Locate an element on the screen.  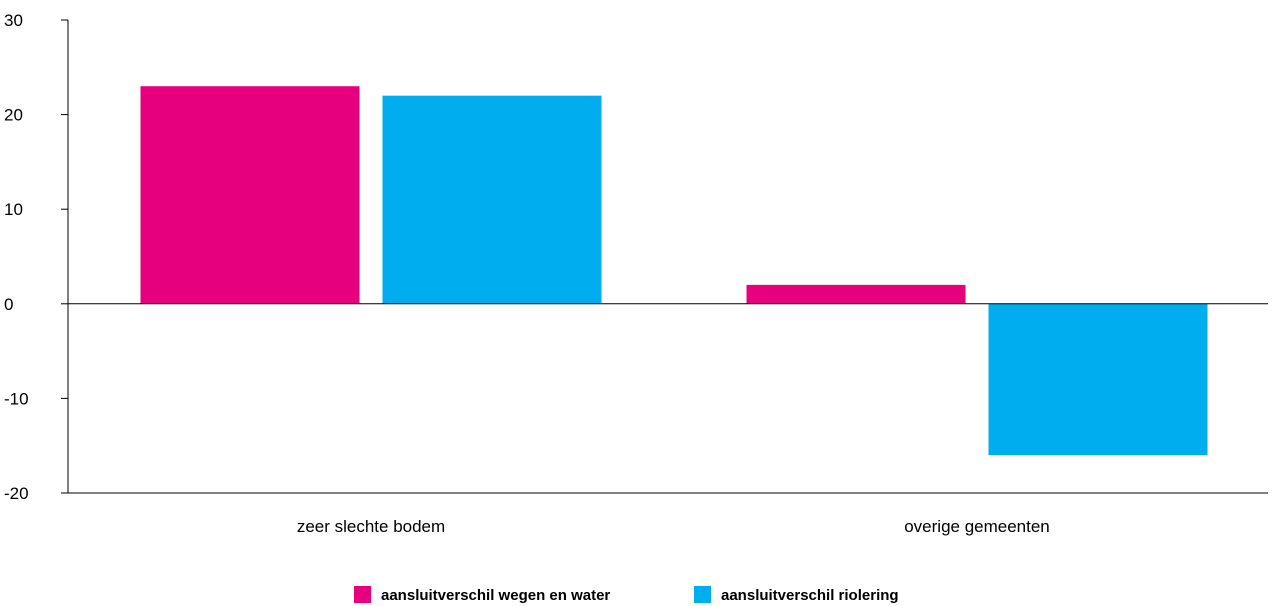
category-labels: zeer slechte bodem overige gemeenten is located at coordinates (673, 526).